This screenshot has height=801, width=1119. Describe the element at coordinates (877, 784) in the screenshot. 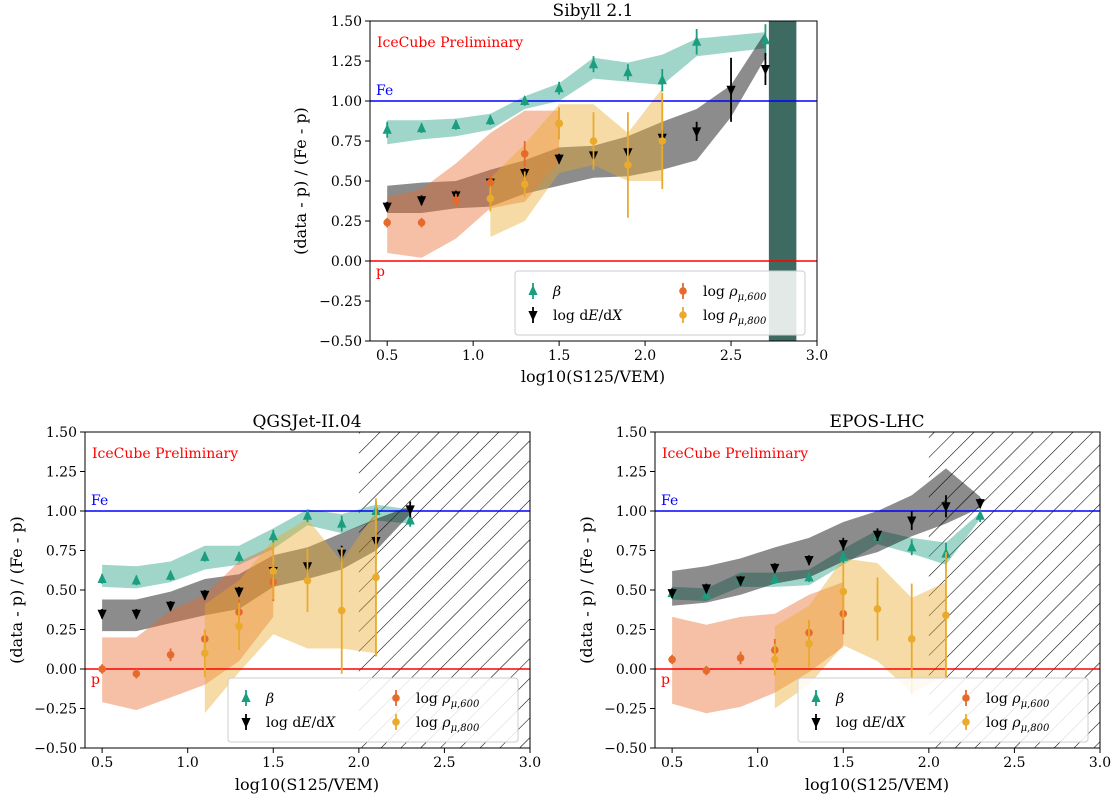

I see `x-axis-label: log10(S125/VEM)` at that location.